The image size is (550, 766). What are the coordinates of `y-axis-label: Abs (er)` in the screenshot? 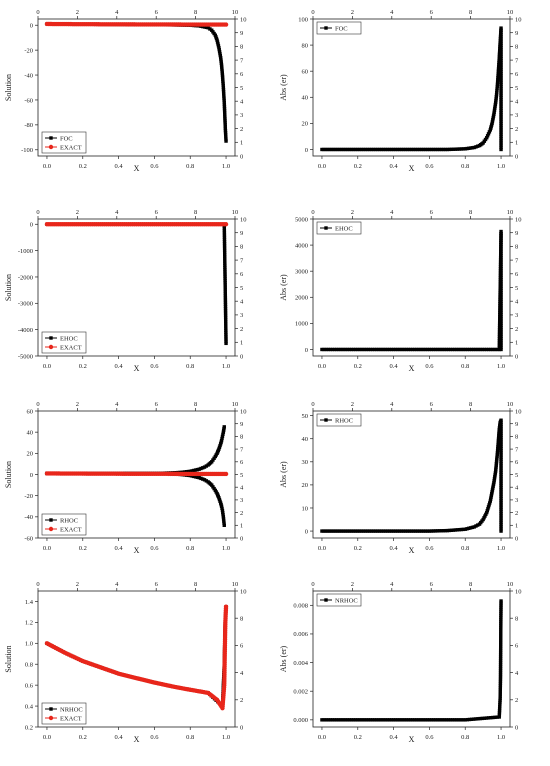 It's located at (283, 287).